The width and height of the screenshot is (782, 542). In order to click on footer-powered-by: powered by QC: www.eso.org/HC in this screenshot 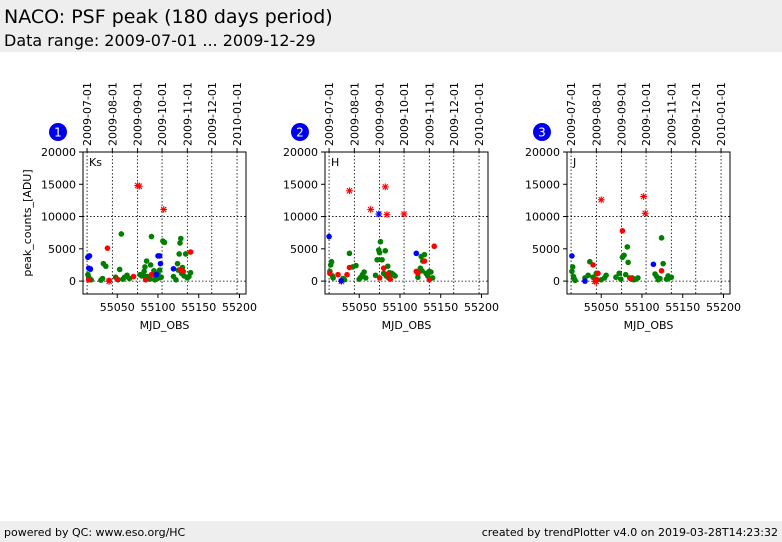, I will do `click(95, 532)`.